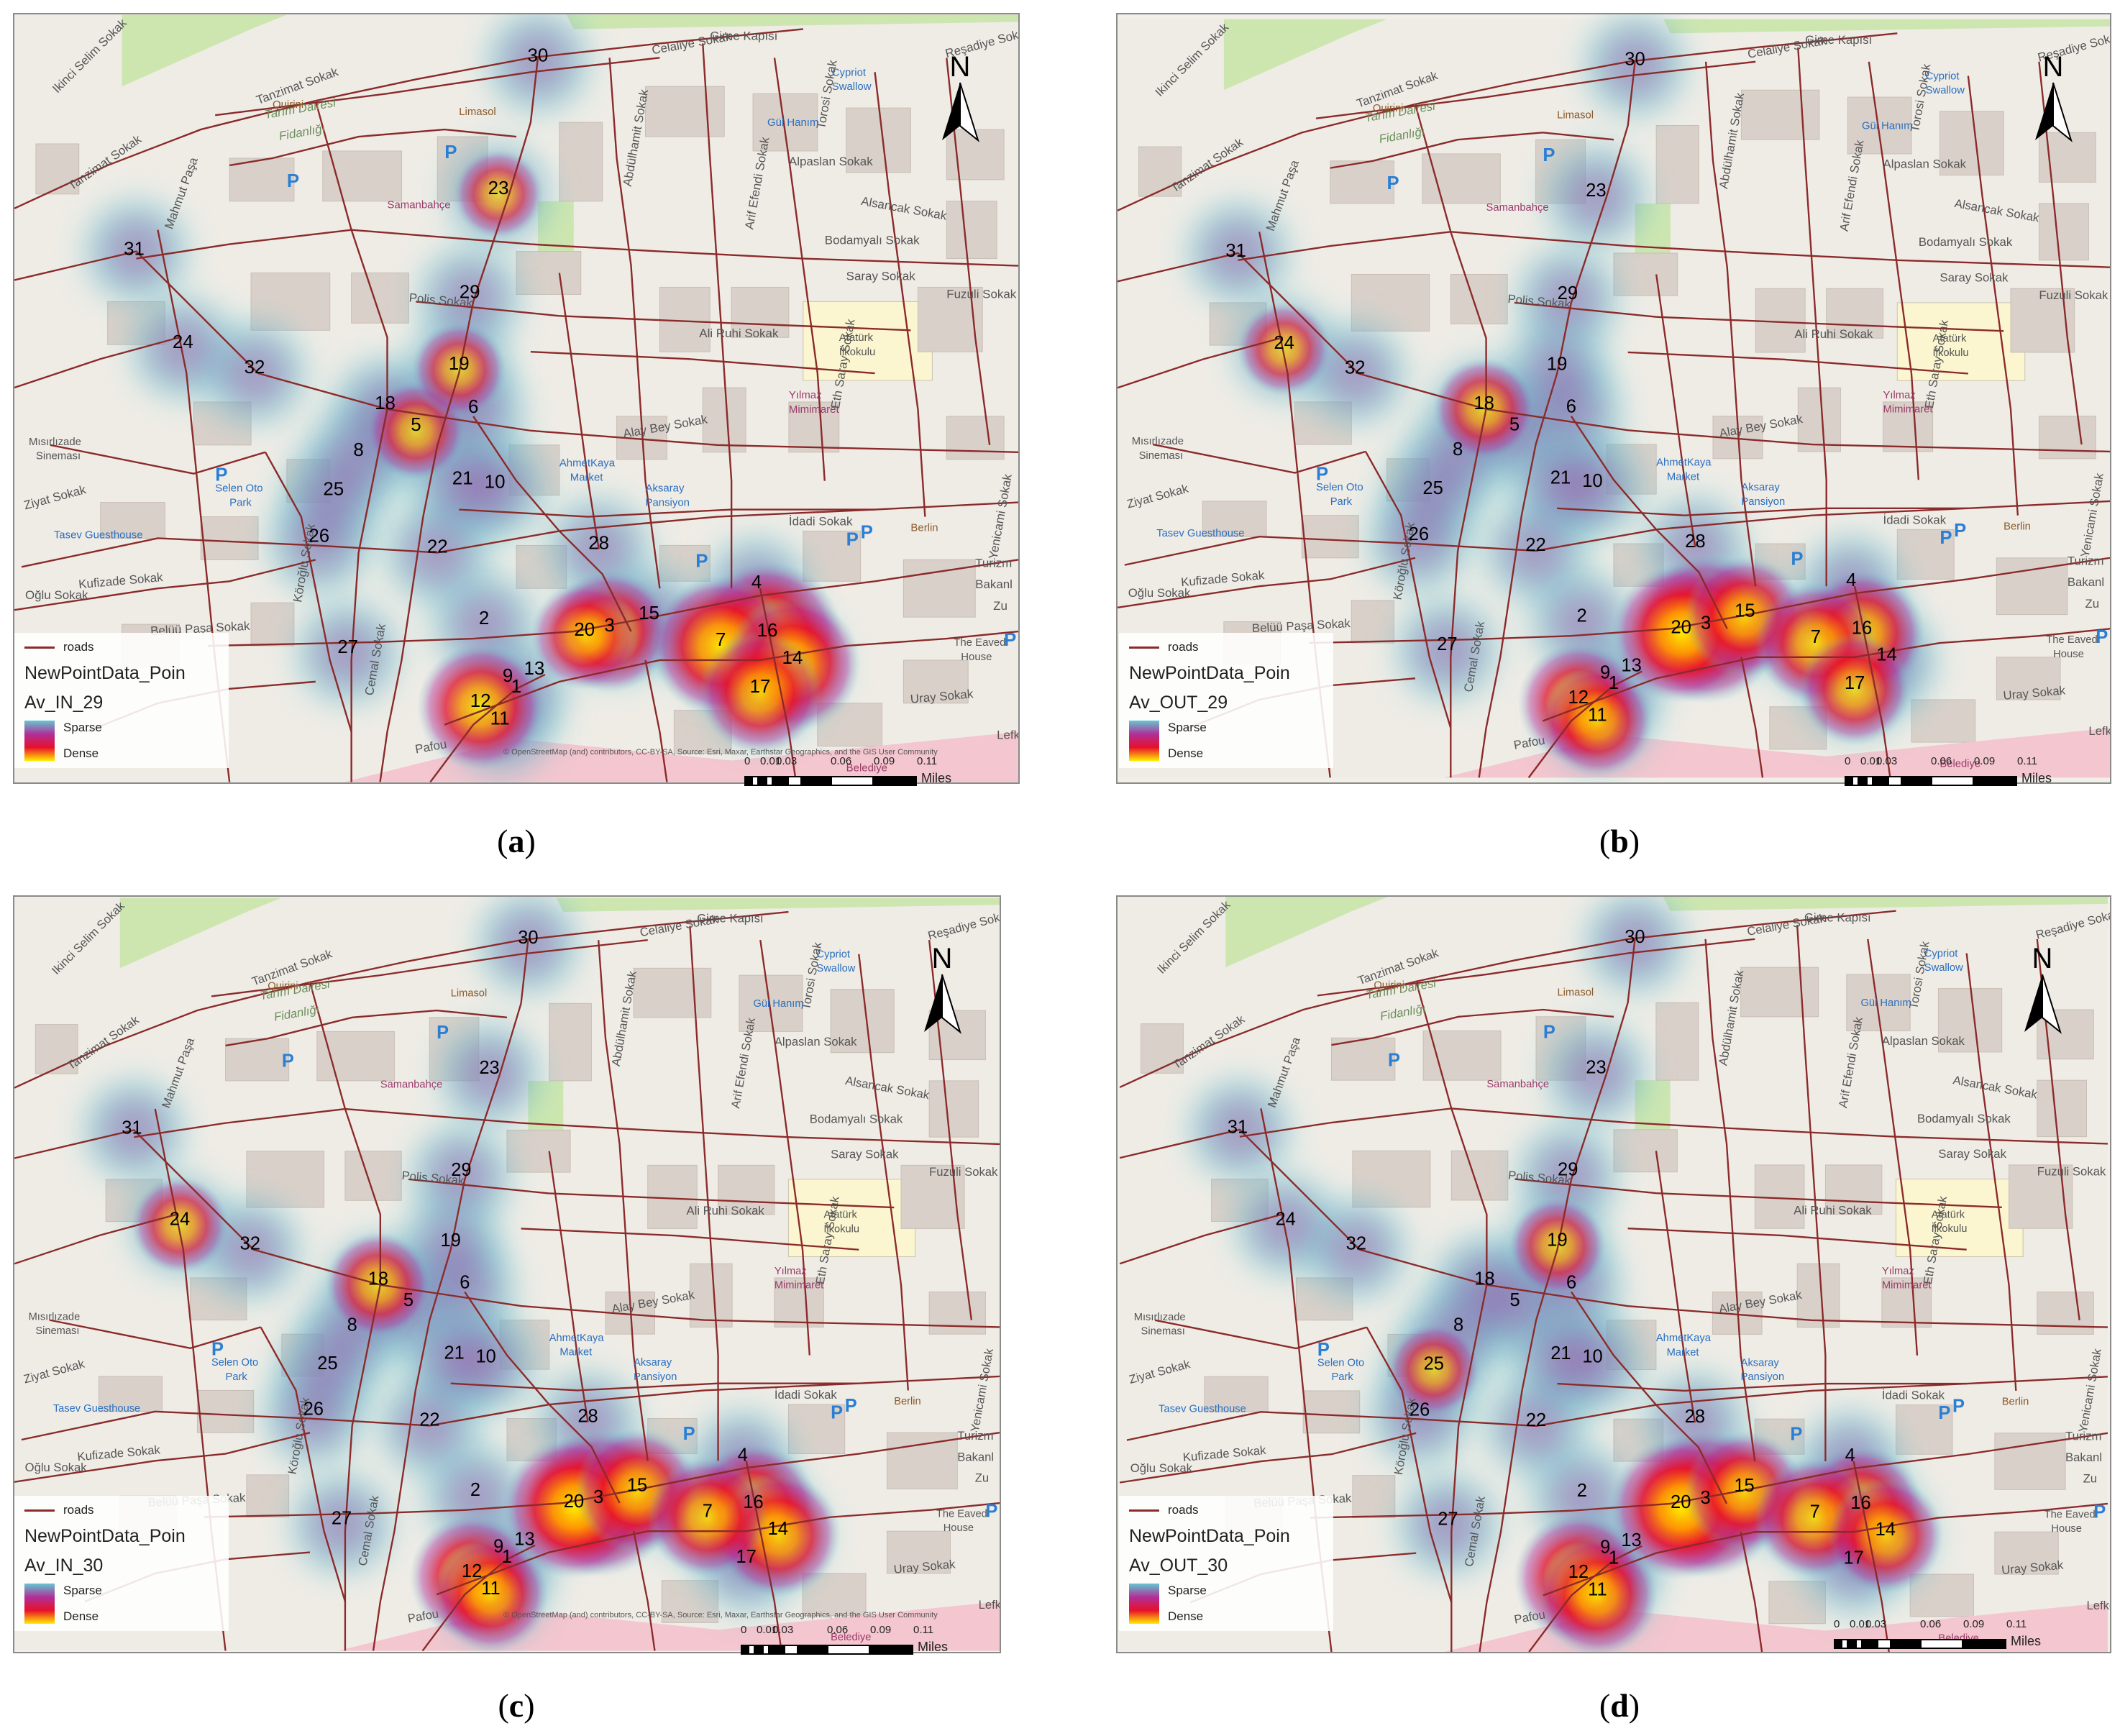  I want to click on place-label: Aksaray, so click(653, 1363).